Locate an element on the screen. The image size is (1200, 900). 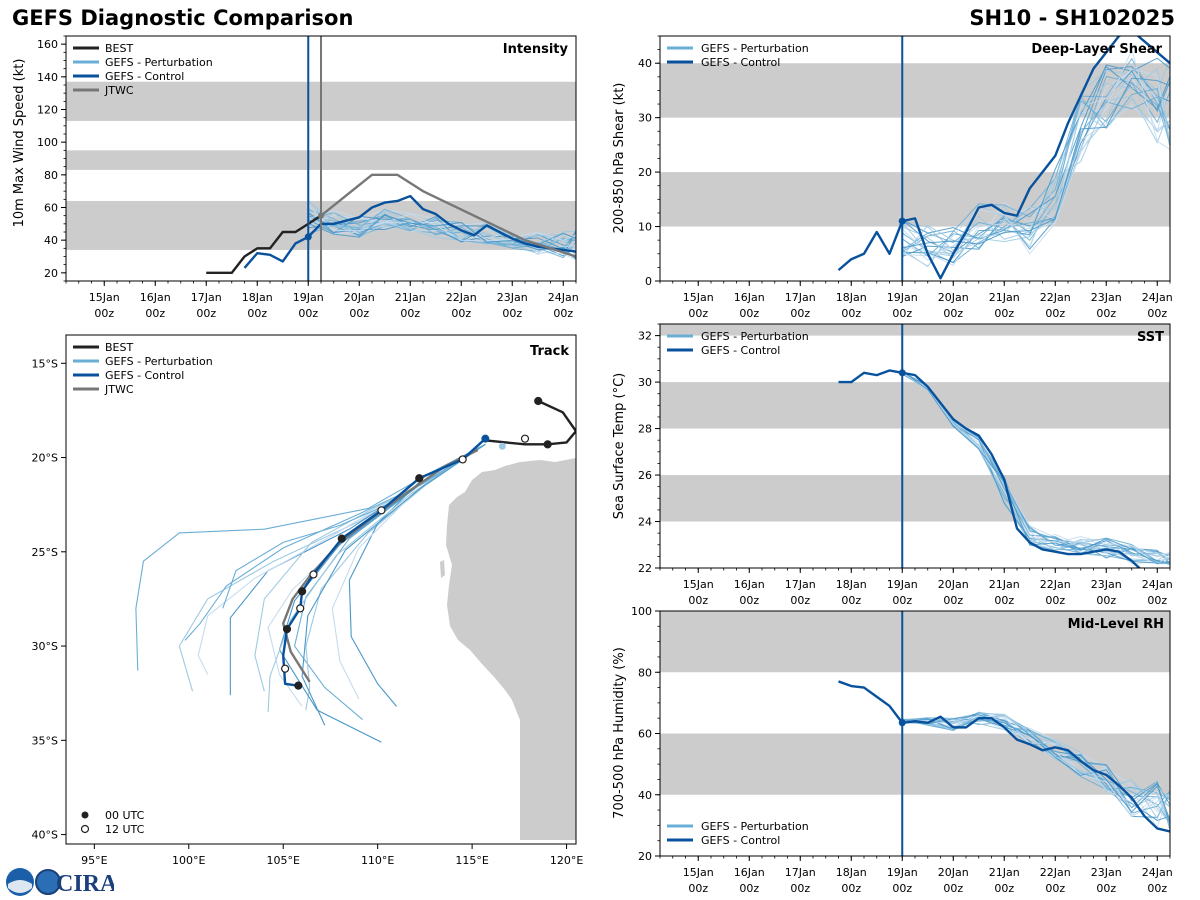
legend-00utc-marker is located at coordinates (85, 815).